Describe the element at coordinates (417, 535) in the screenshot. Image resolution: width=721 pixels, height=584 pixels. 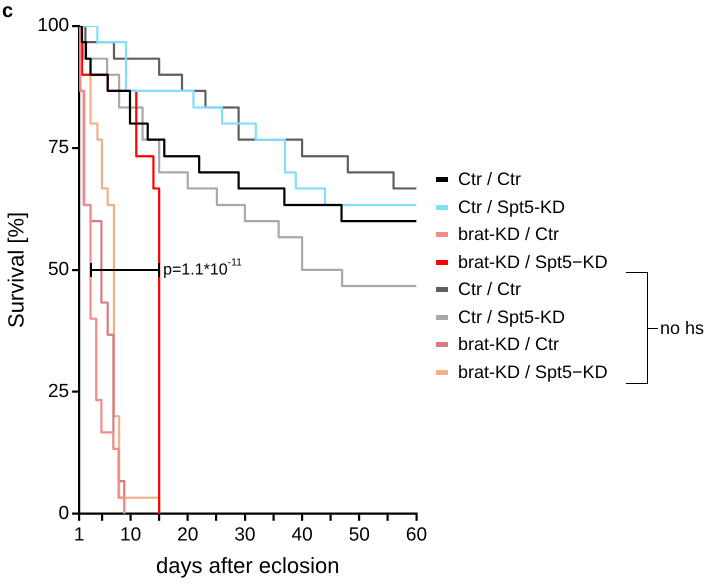
I see `x-tick-label: 60` at that location.